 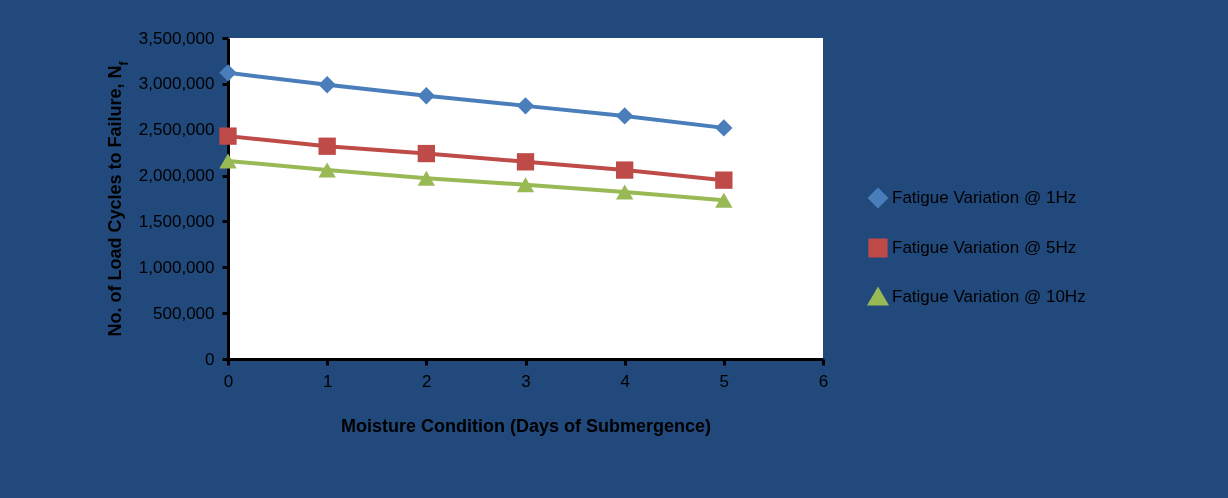 What do you see at coordinates (989, 296) in the screenshot?
I see `legend-label: Fatigue Variation @ 10Hz` at bounding box center [989, 296].